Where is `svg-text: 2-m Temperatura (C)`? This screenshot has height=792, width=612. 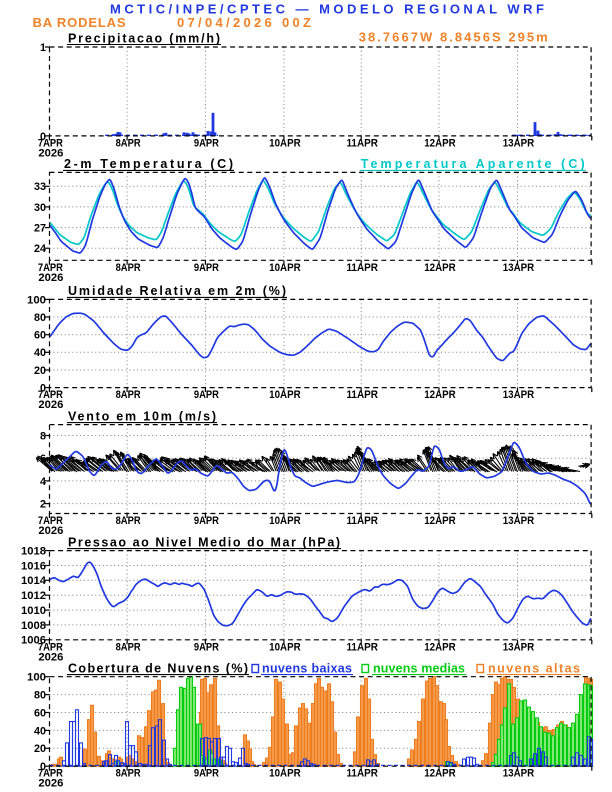
svg-text: 2-m Temperatura (C) is located at coordinates (148, 164).